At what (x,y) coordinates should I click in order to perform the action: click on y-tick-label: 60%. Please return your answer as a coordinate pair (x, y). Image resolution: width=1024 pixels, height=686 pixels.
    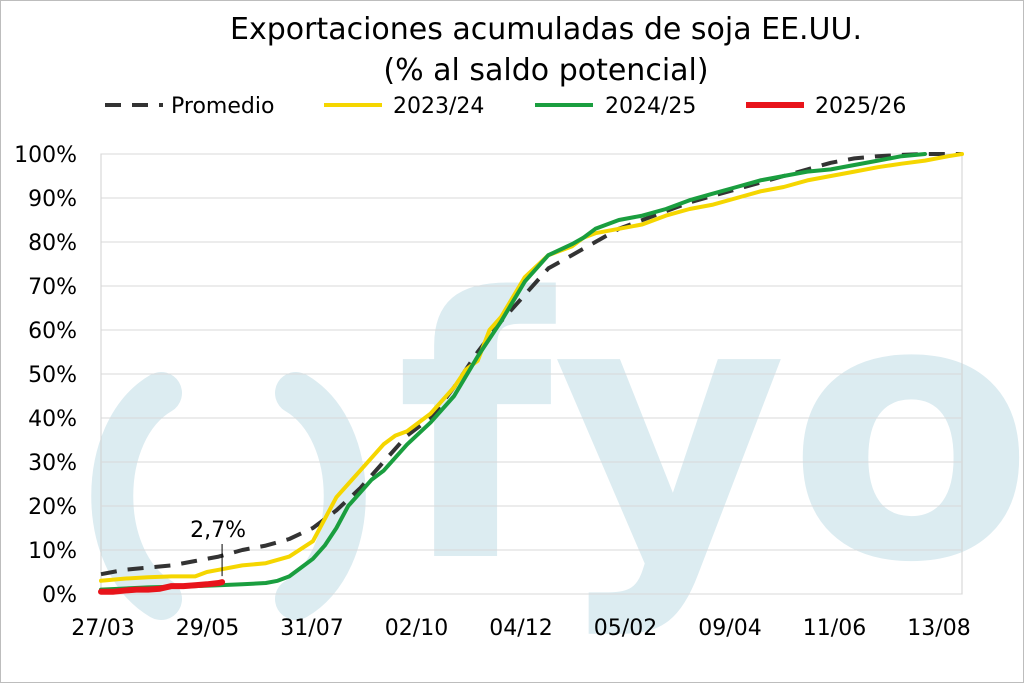
    Looking at the image, I should click on (52, 331).